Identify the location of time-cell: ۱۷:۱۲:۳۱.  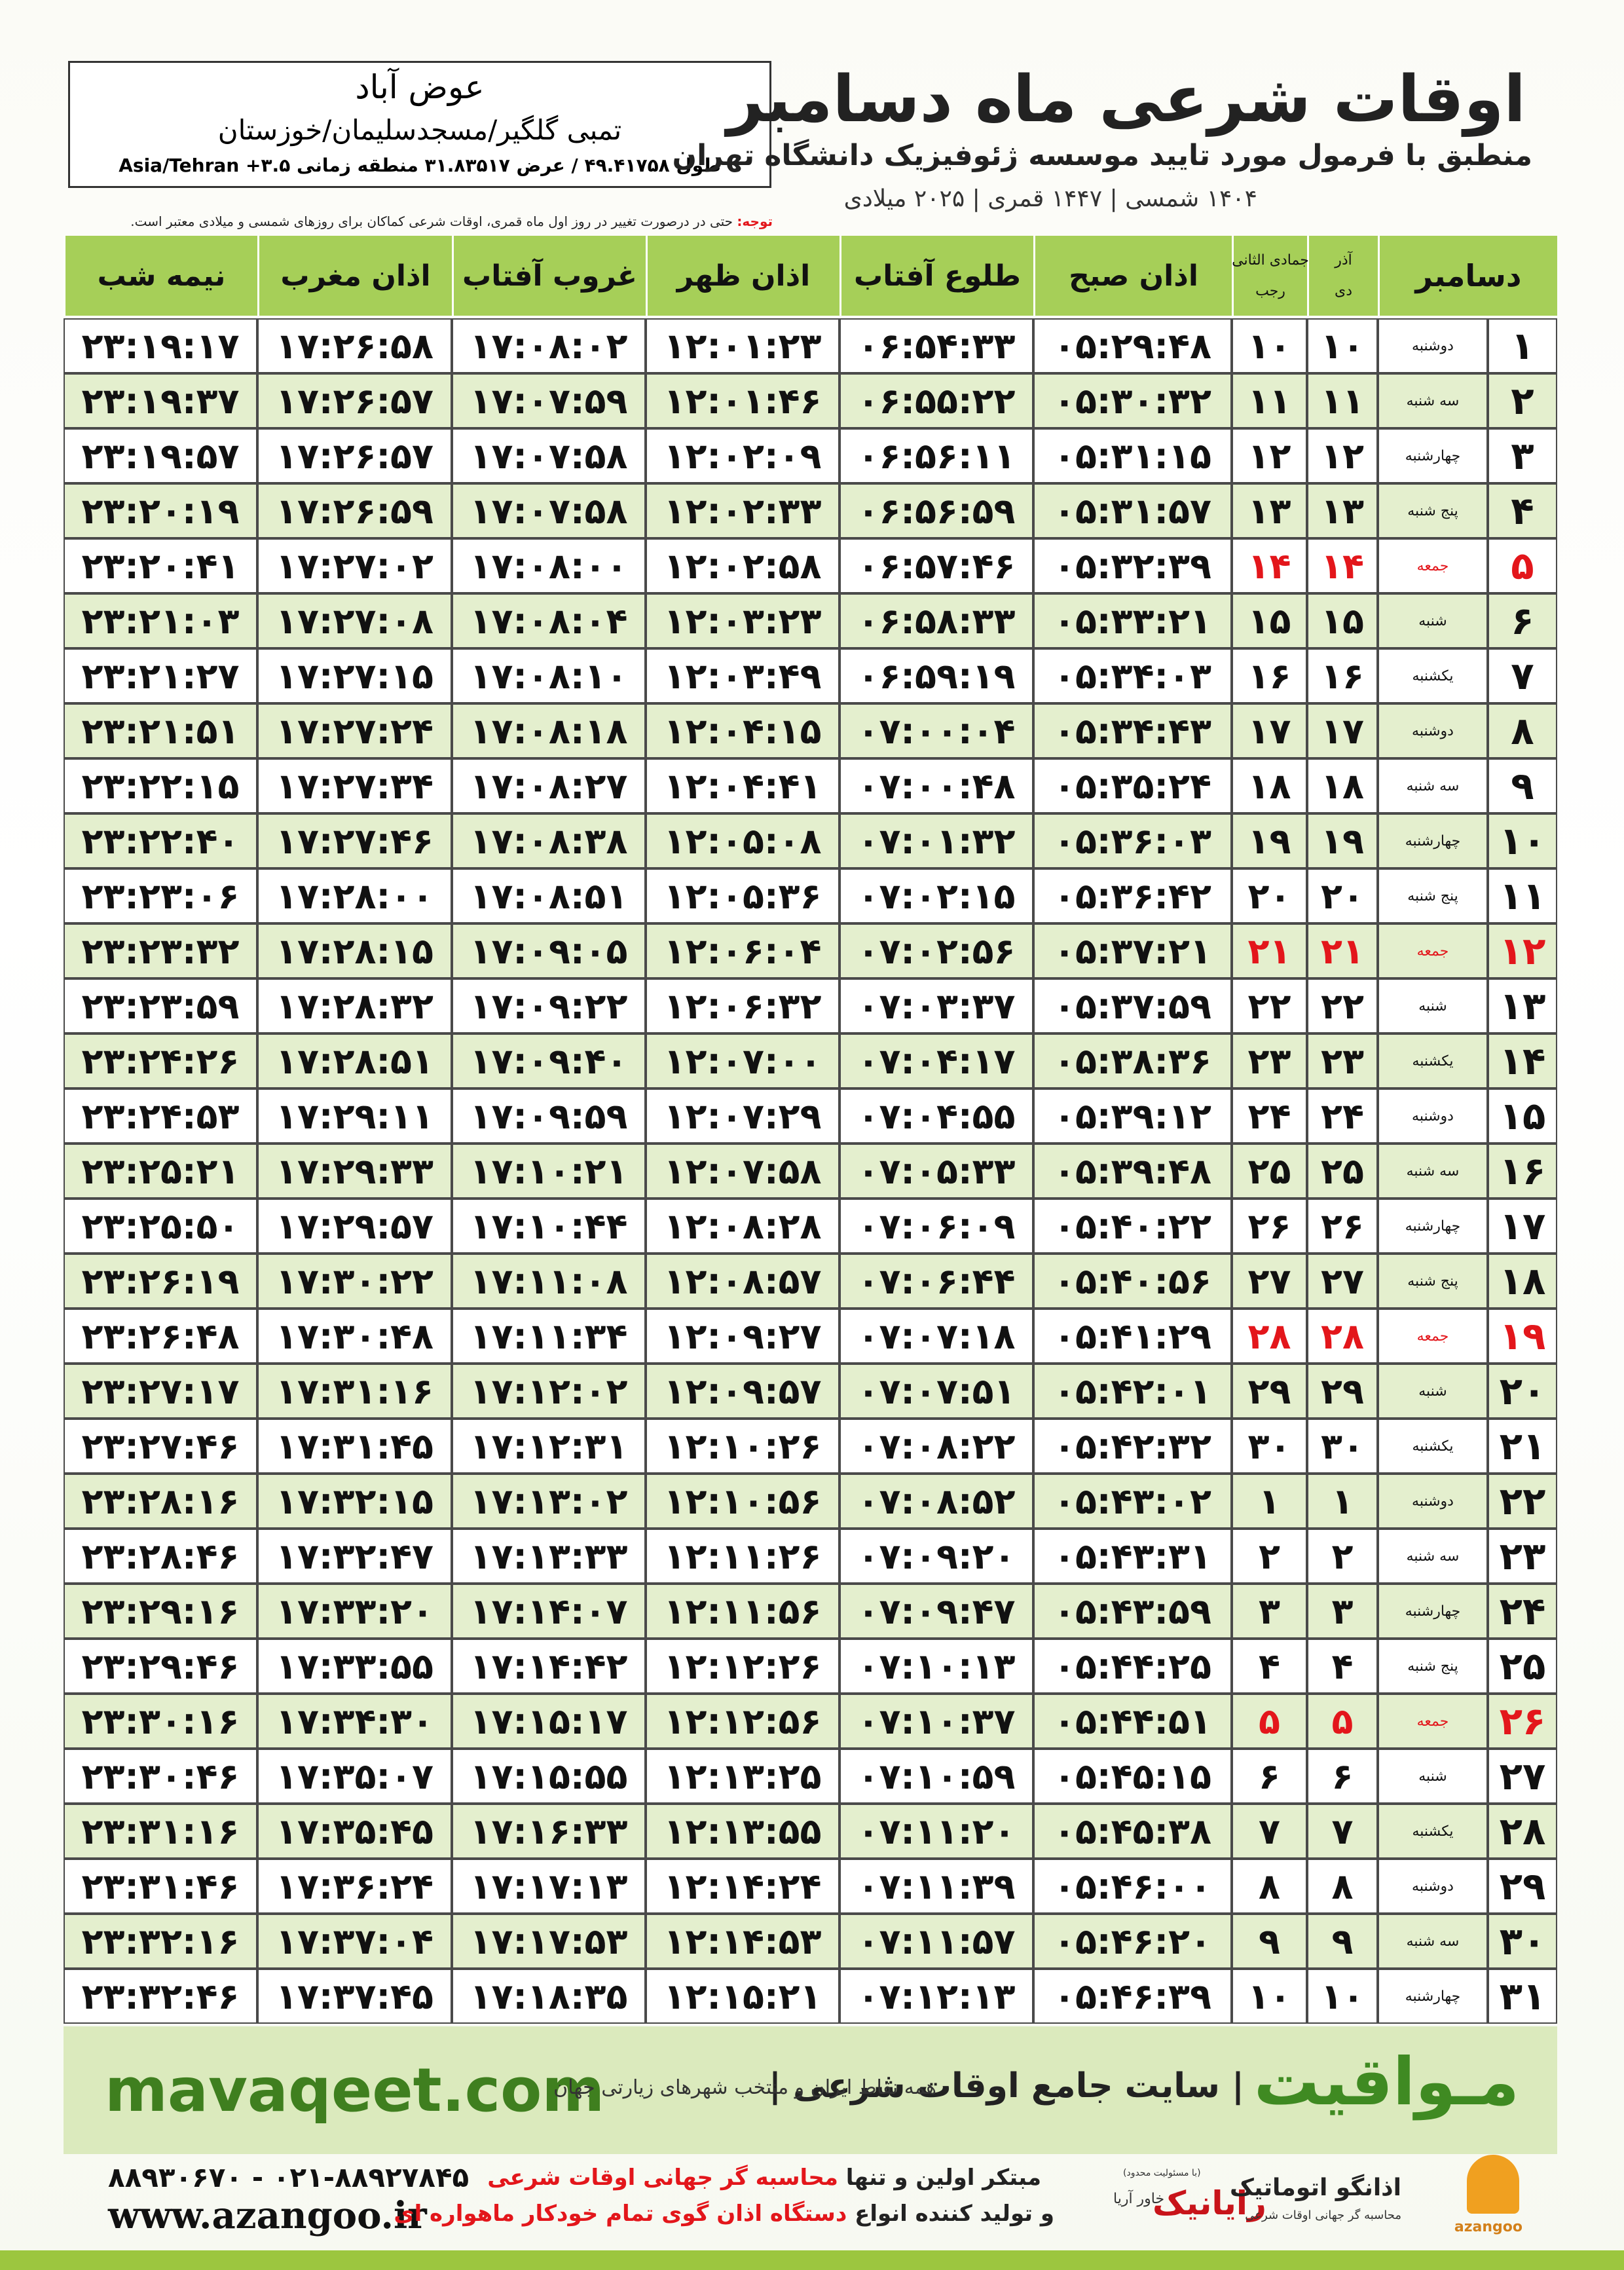
(549, 1446).